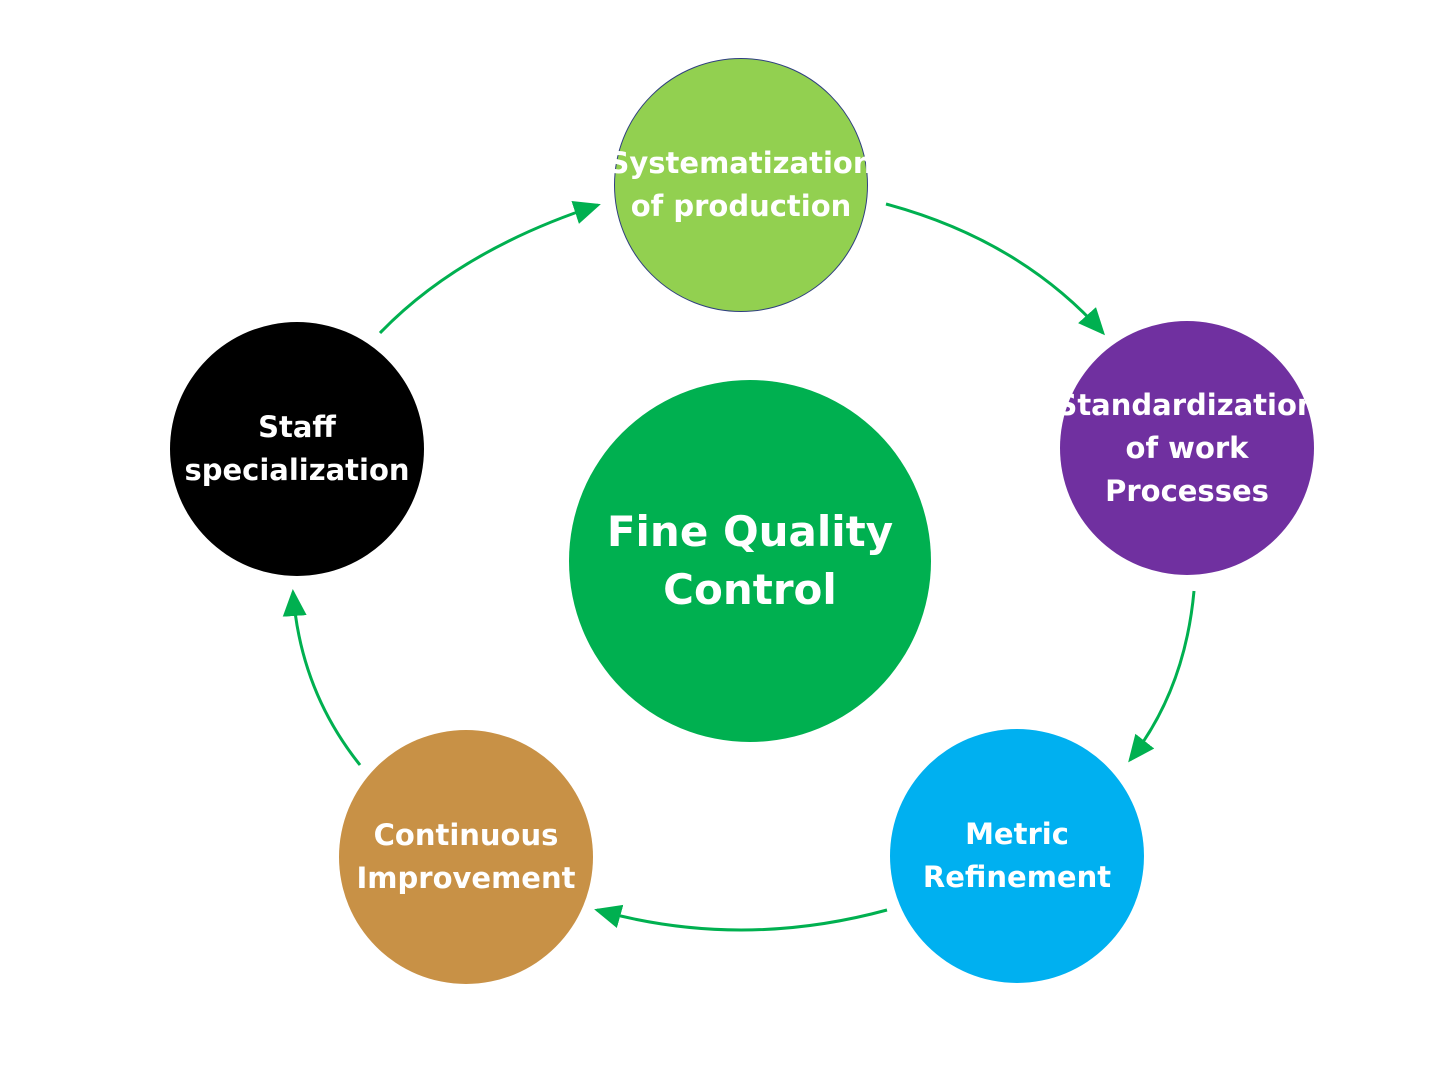 Image resolution: width=1440 pixels, height=1080 pixels. Describe the element at coordinates (297, 449) in the screenshot. I see `node-staff-specialization: Staff specialization` at that location.